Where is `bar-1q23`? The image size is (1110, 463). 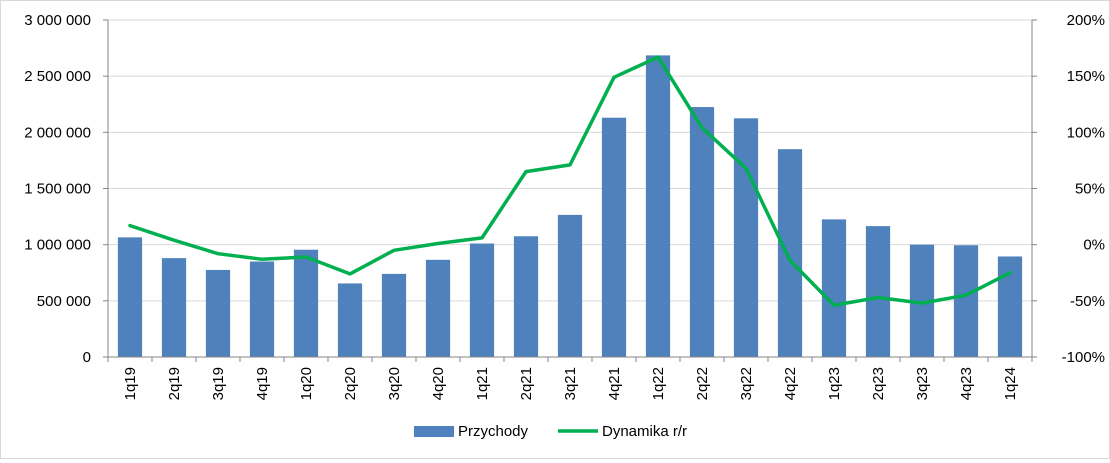 bar-1q23 is located at coordinates (834, 288).